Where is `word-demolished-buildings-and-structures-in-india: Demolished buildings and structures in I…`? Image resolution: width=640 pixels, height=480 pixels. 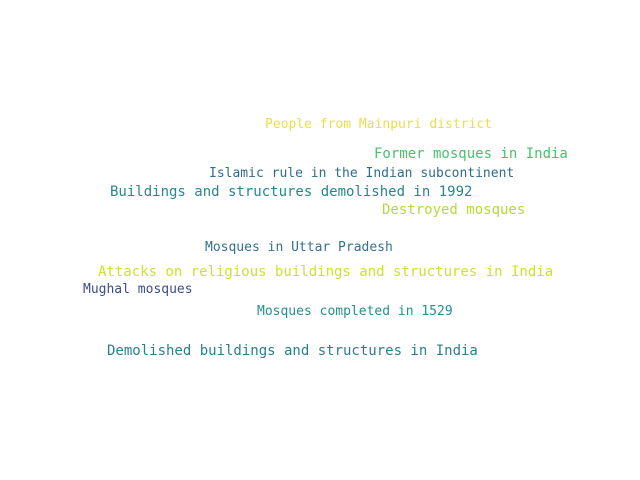 word-demolished-buildings-and-structures-in-india: Demolished buildings and structures in I… is located at coordinates (292, 351).